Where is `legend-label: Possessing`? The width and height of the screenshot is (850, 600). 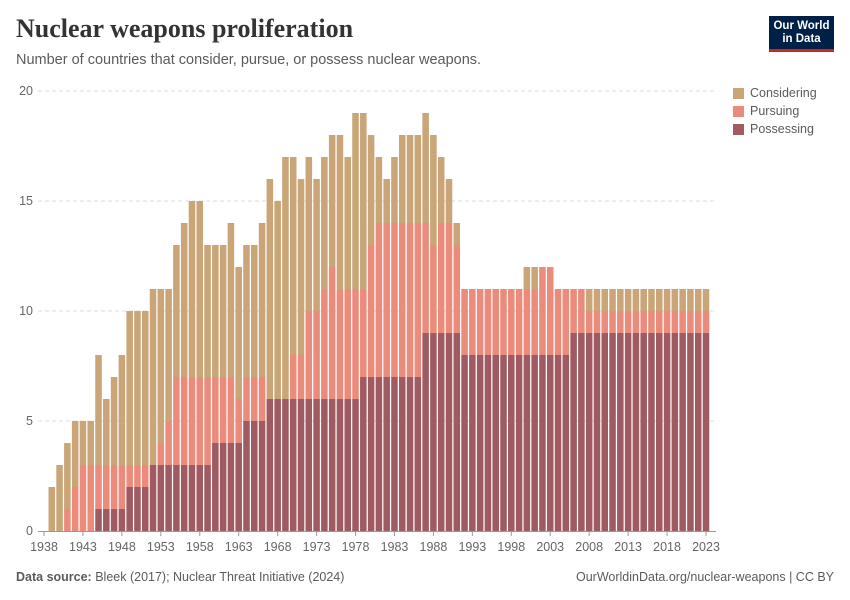 legend-label: Possessing is located at coordinates (782, 129).